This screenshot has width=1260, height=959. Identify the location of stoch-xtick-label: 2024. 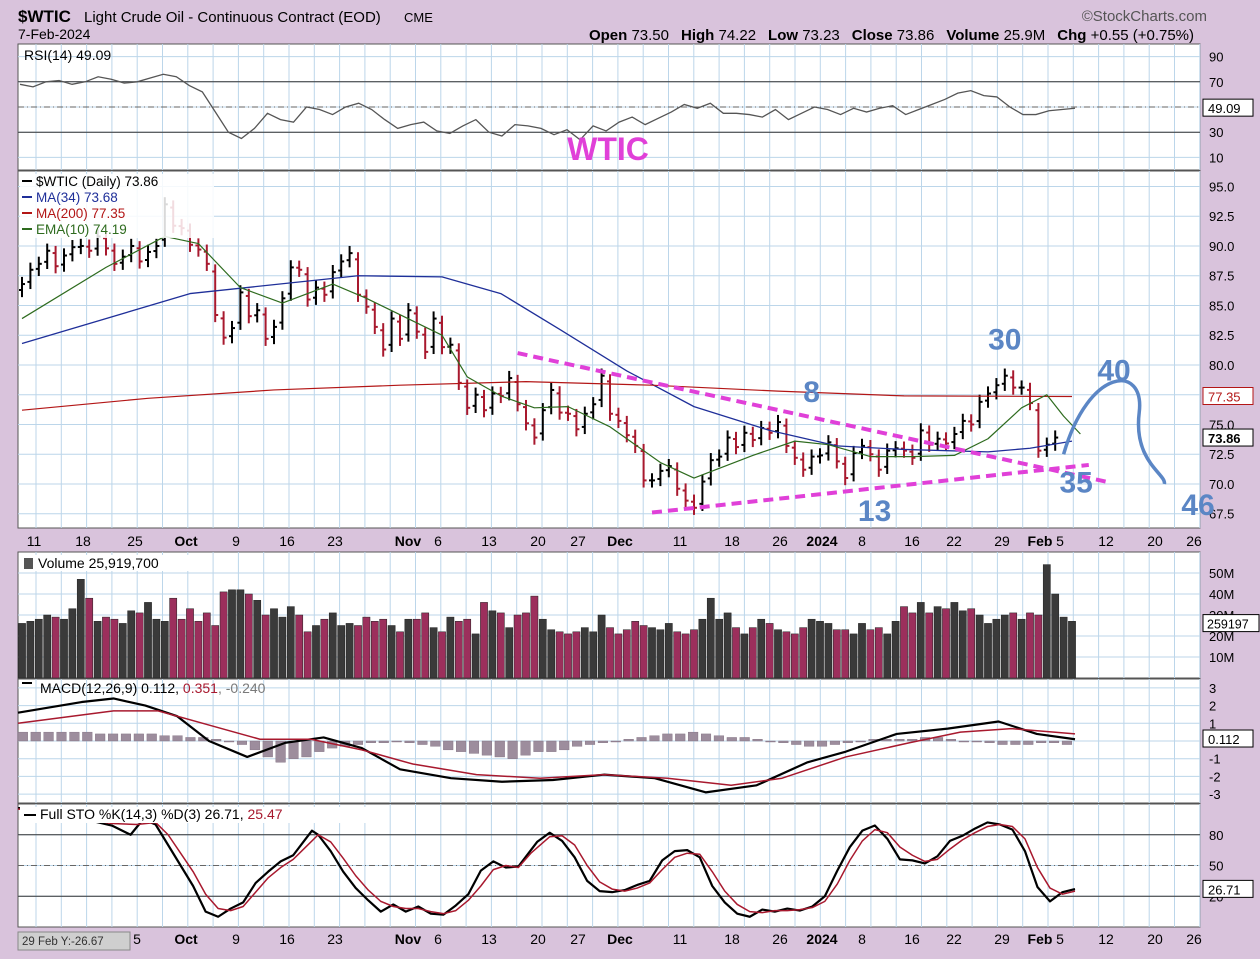
(821, 939).